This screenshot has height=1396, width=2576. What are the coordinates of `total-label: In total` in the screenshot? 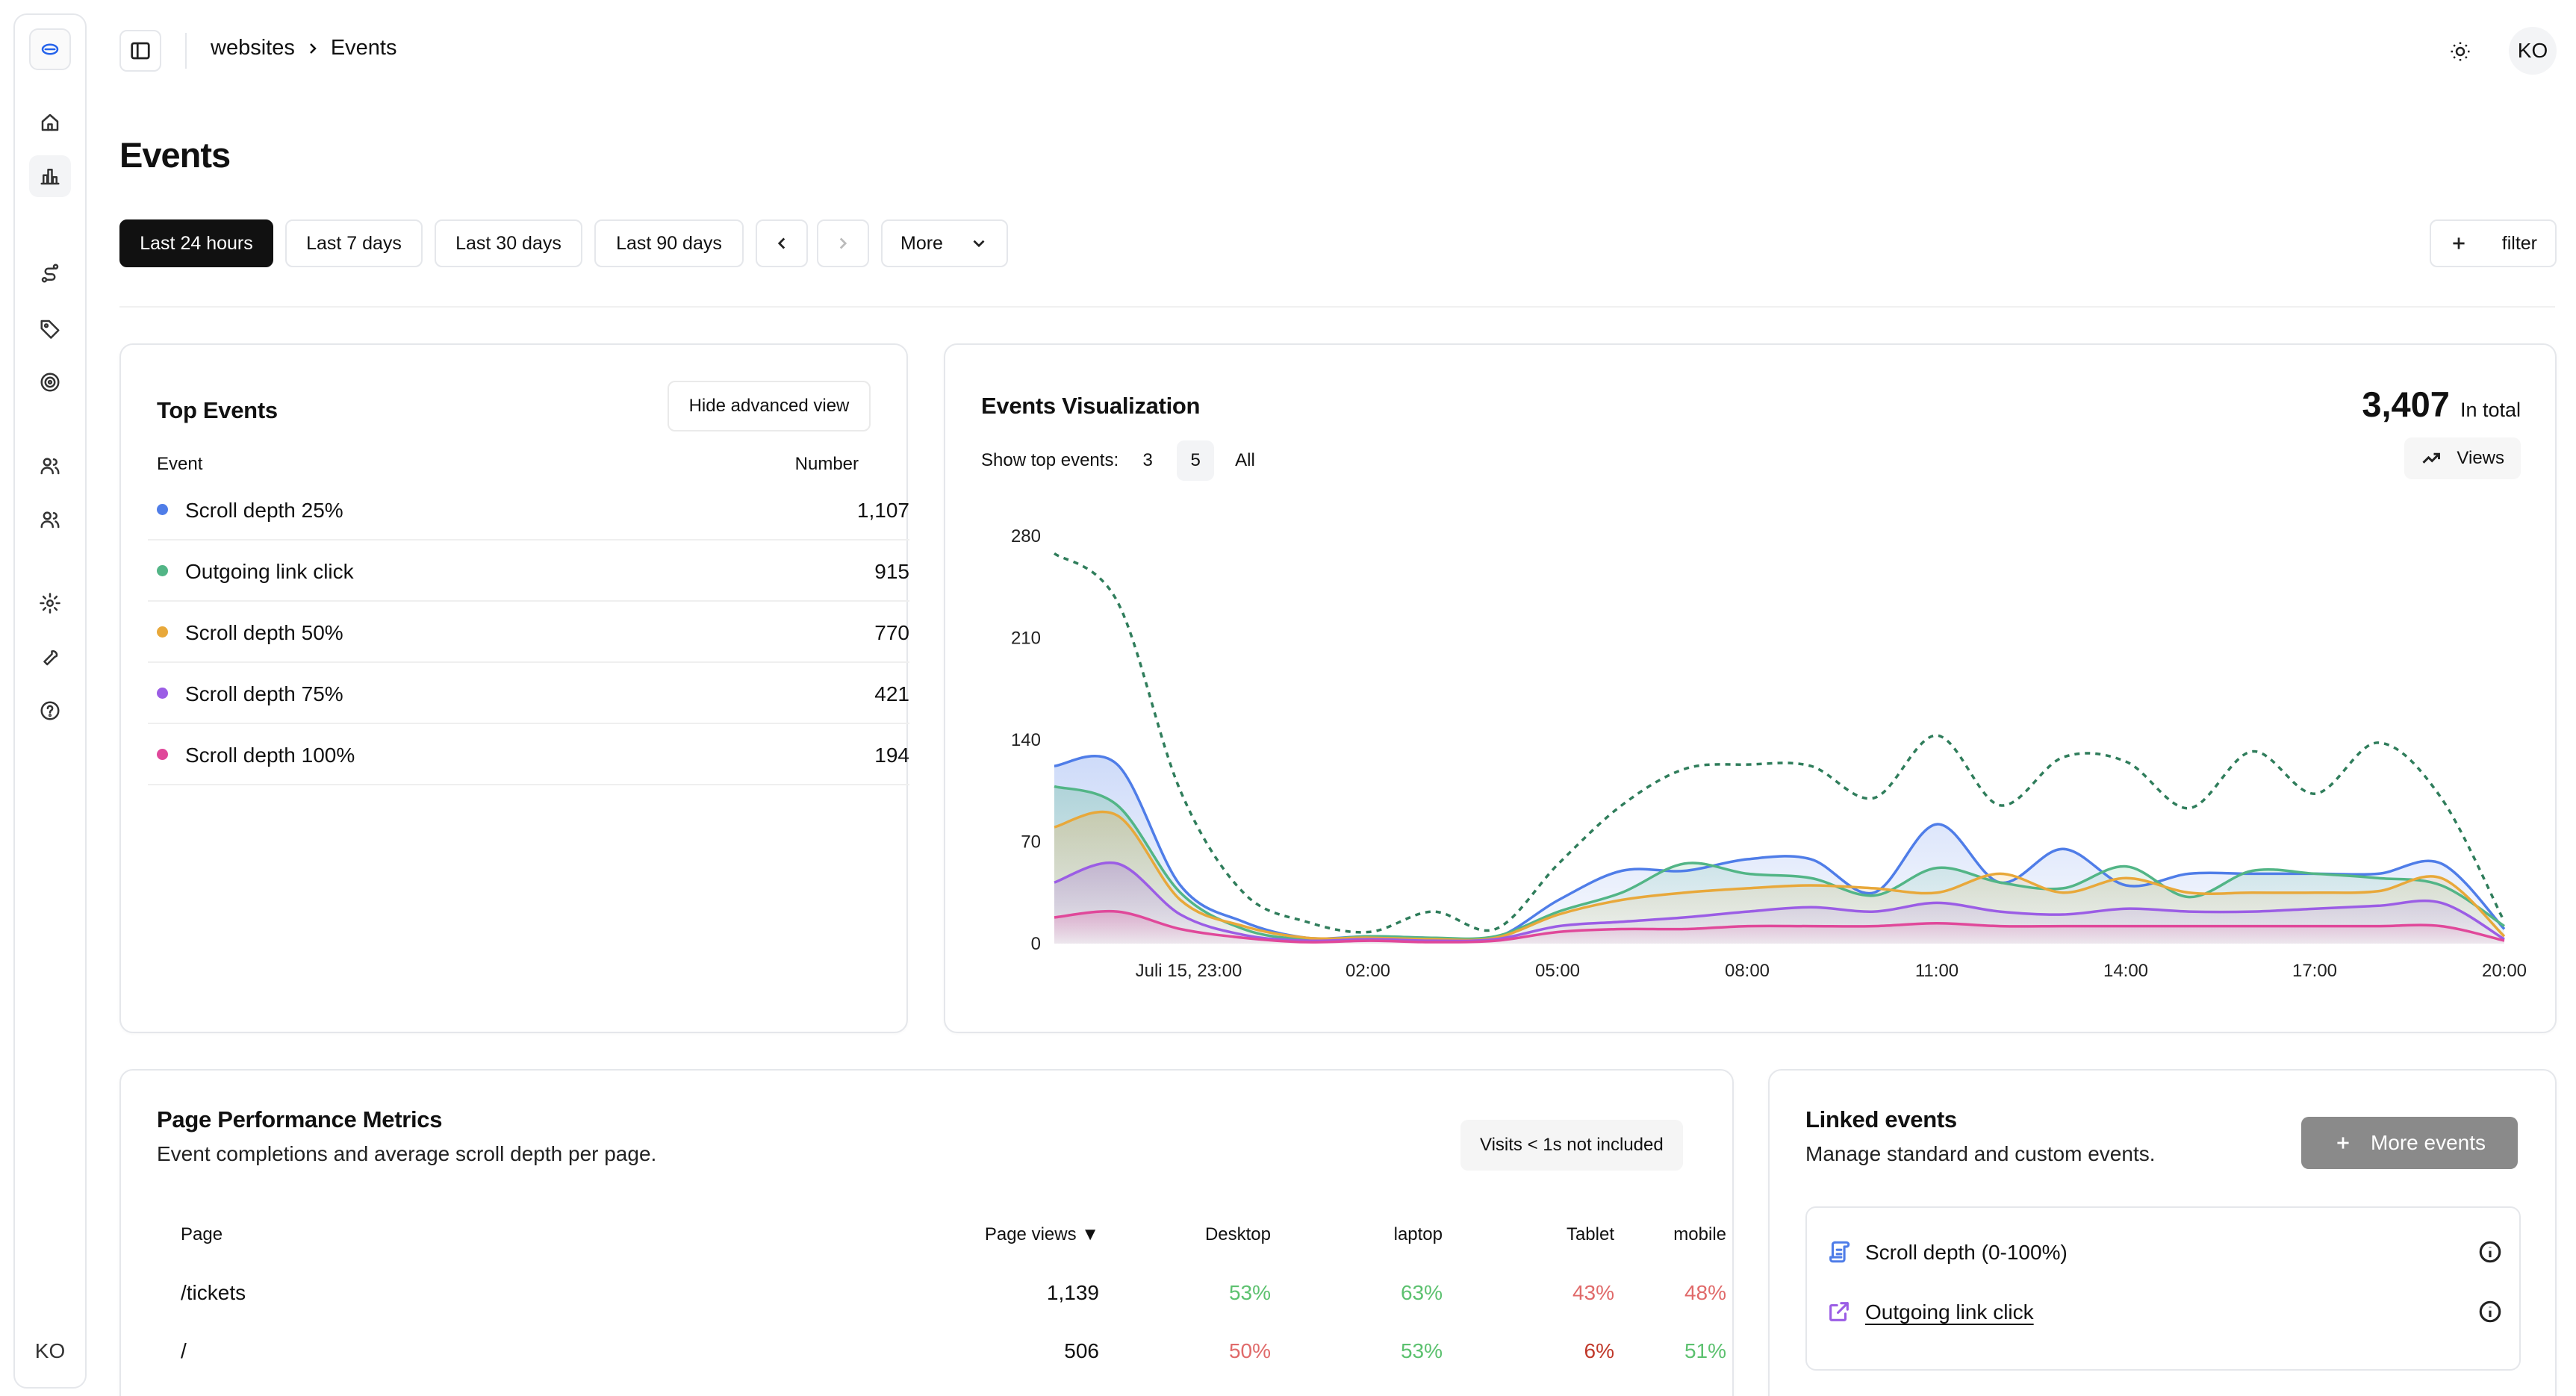 It's located at (2490, 410).